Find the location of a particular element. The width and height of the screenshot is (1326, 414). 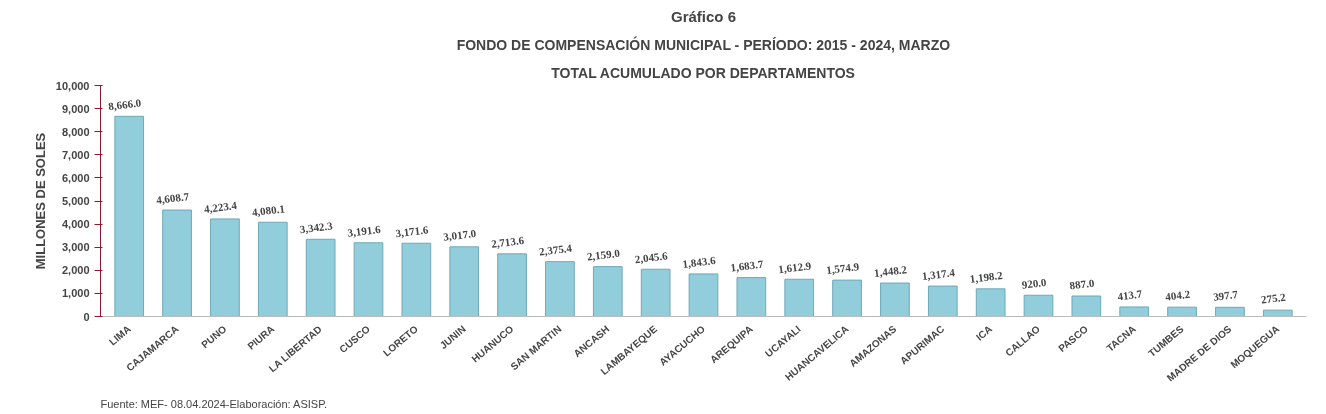

data-label: 2,045.6 is located at coordinates (651, 257).